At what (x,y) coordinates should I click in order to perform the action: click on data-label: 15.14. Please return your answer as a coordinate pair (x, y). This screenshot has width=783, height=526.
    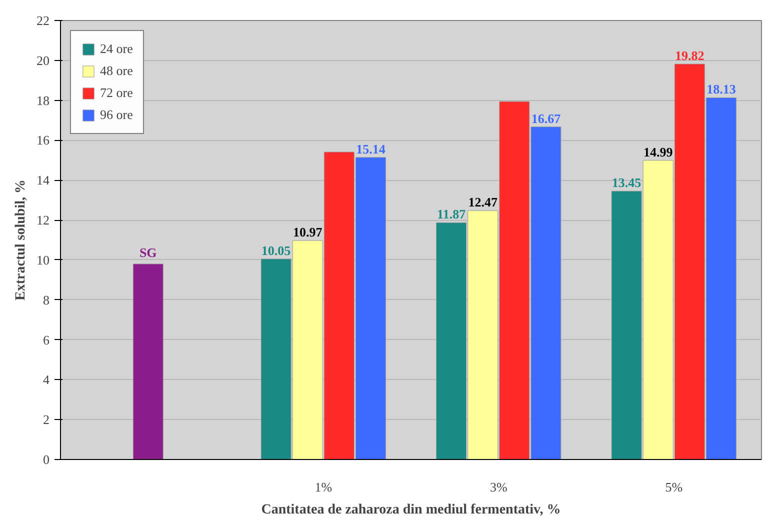
    Looking at the image, I should click on (371, 148).